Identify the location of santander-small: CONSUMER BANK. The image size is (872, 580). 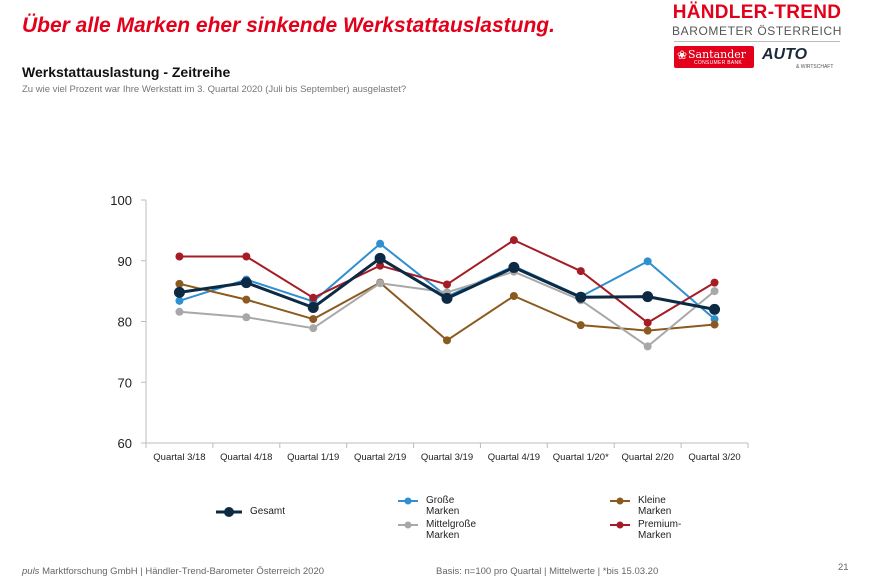
(718, 63).